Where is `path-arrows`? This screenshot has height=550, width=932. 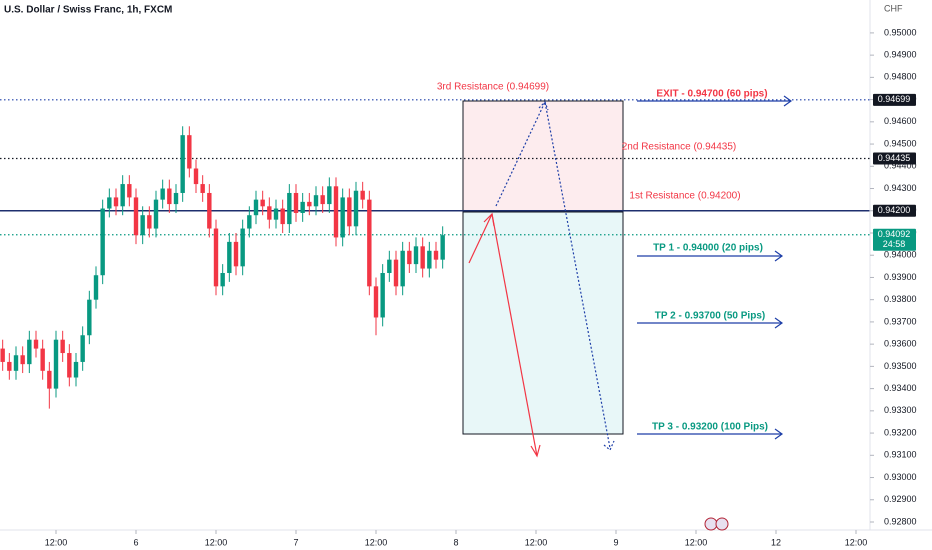
path-arrows is located at coordinates (541, 279).